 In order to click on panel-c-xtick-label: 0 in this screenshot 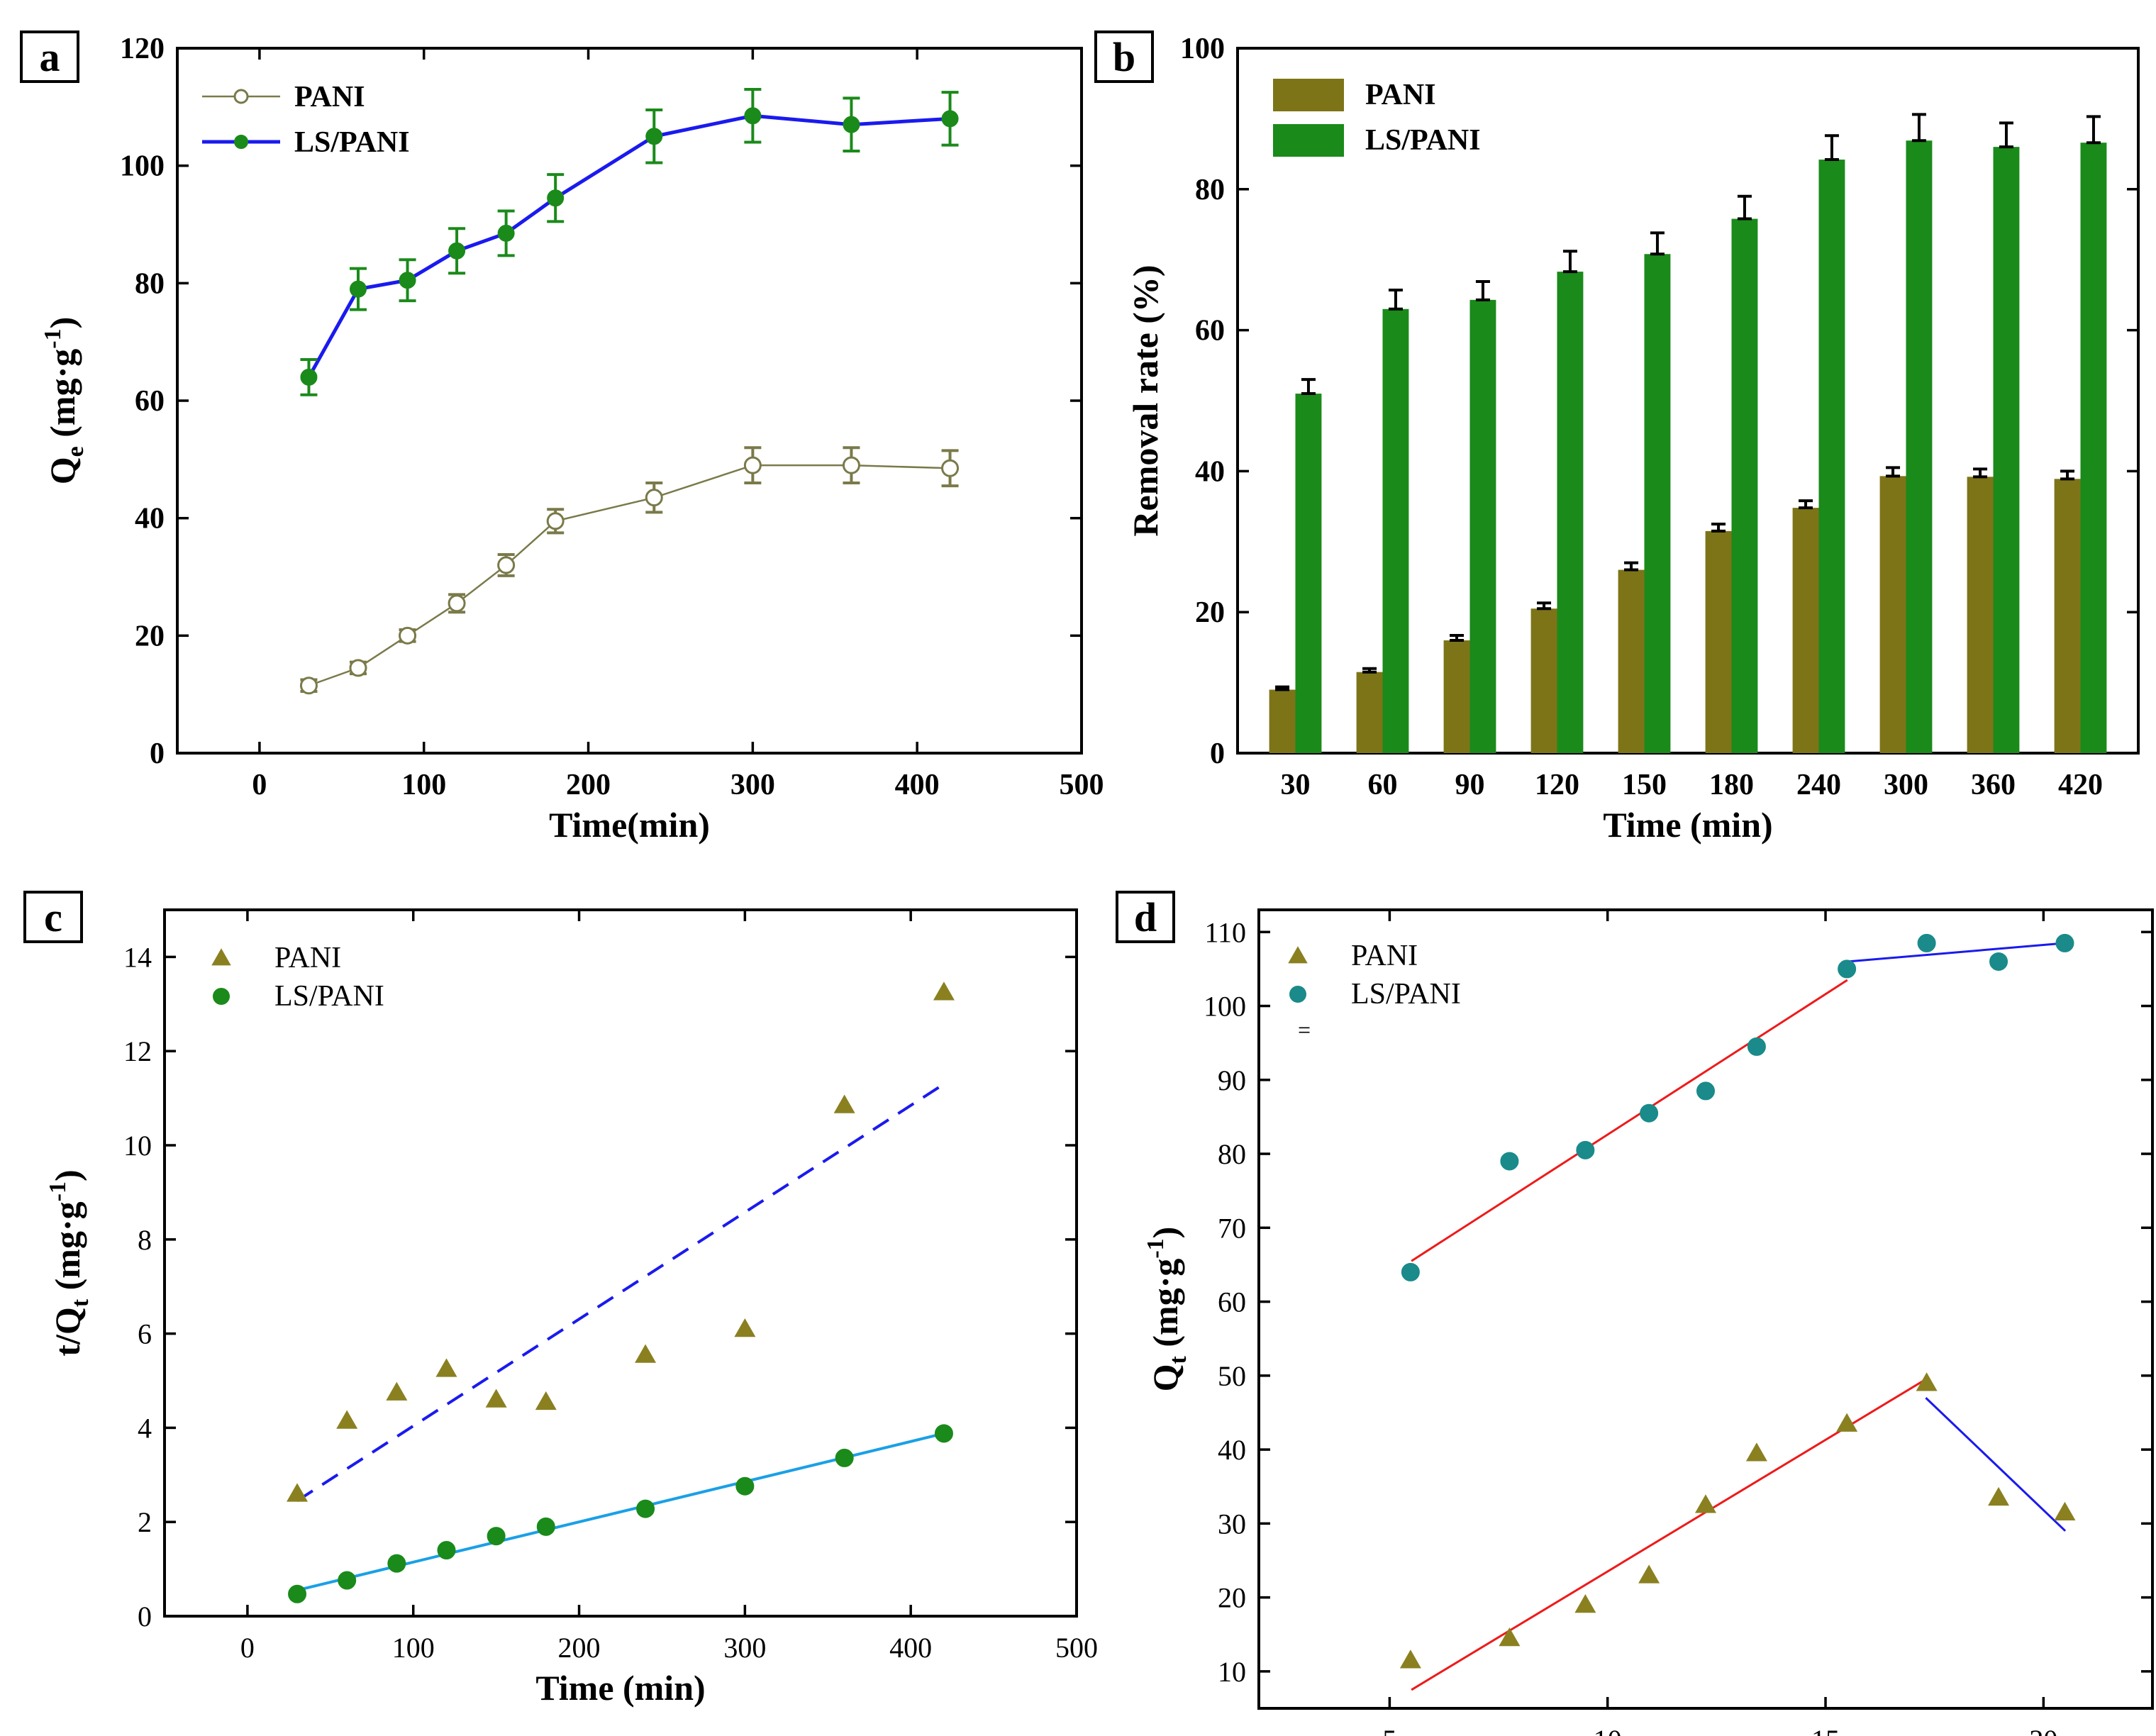, I will do `click(248, 1648)`.